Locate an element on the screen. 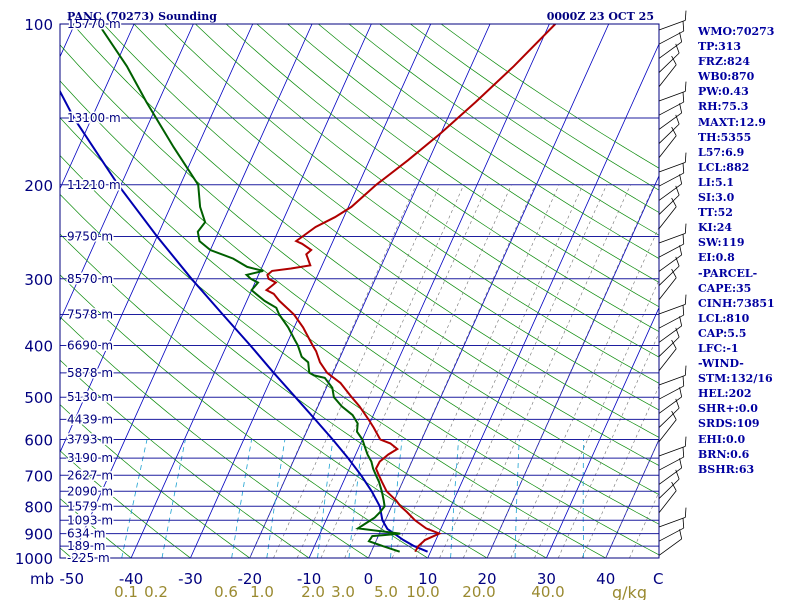 Image resolution: width=800 pixels, height=600 pixels. mixing-ratio-label: 3.0 is located at coordinates (343, 591).